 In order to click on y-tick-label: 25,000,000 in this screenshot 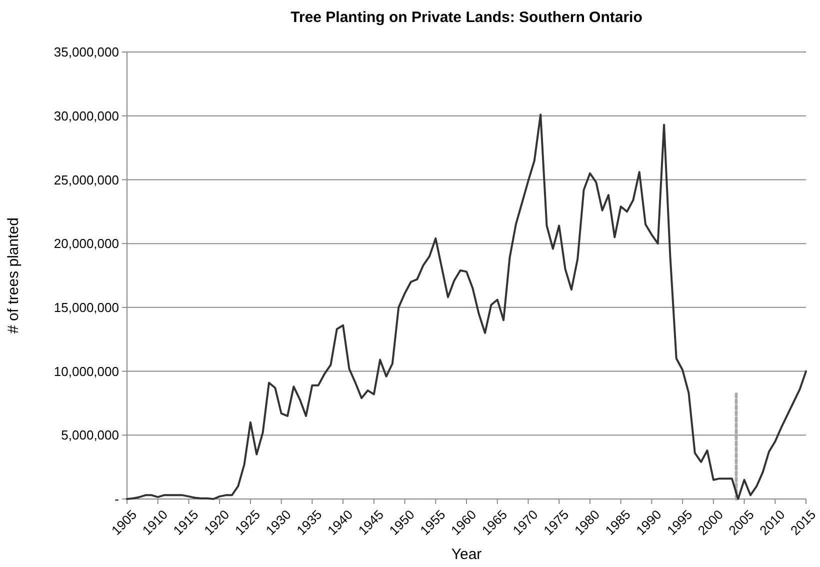, I will do `click(86, 180)`.